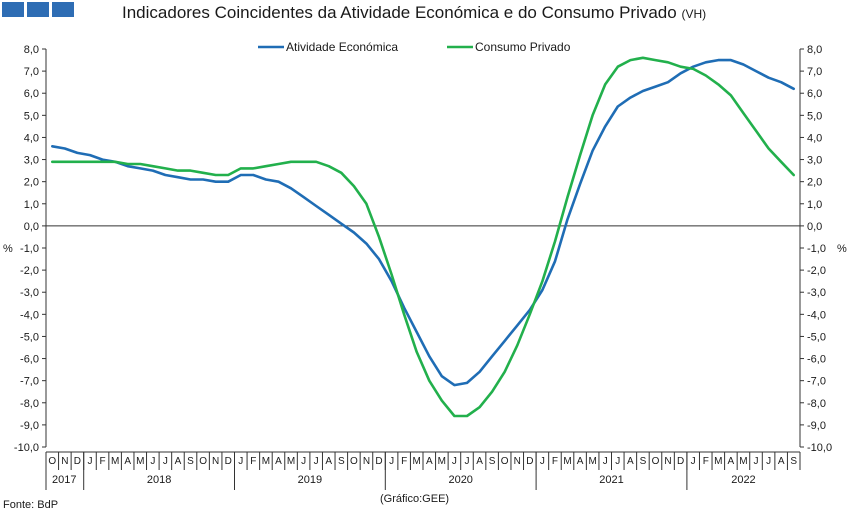  I want to click on y-tick-label-right: 6,0, so click(814, 94).